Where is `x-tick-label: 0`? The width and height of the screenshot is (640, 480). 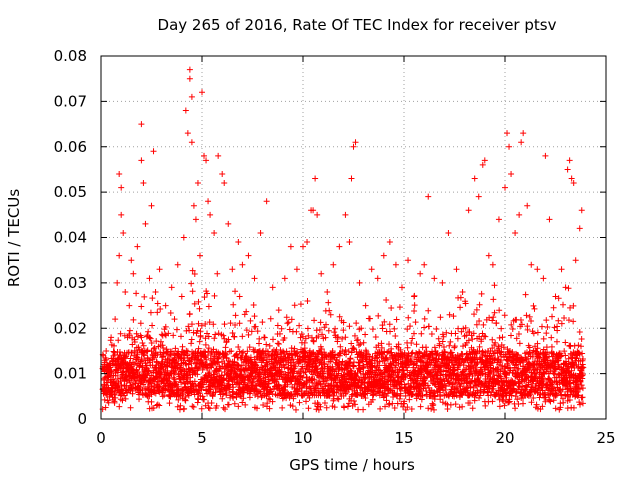
x-tick-label: 0 is located at coordinates (101, 438).